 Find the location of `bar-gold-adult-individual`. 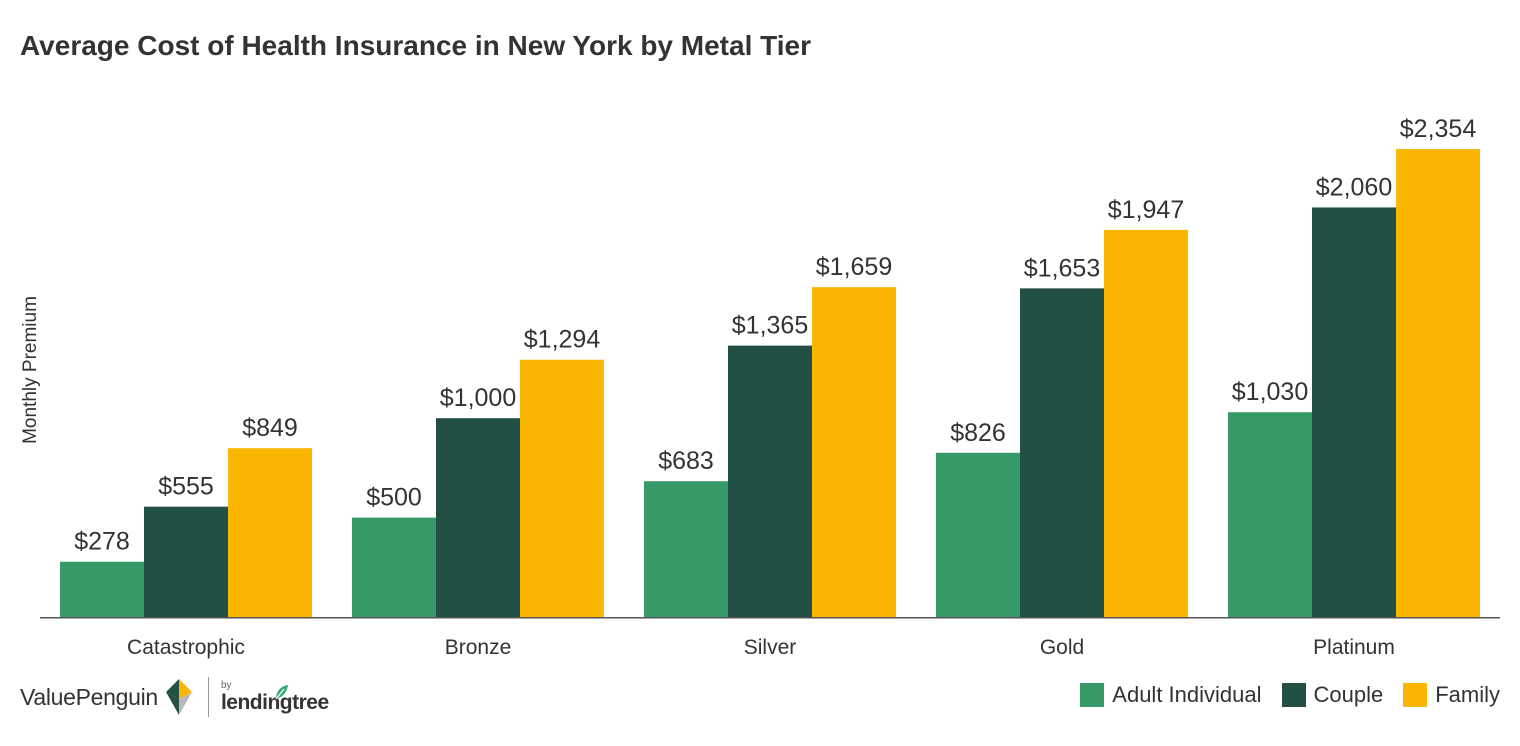

bar-gold-adult-individual is located at coordinates (978, 534).